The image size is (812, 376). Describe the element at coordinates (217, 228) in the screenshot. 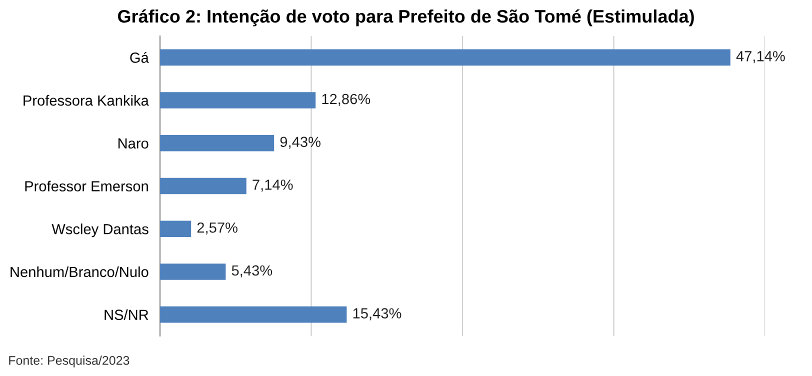

I see `data-label: 2,57%` at that location.